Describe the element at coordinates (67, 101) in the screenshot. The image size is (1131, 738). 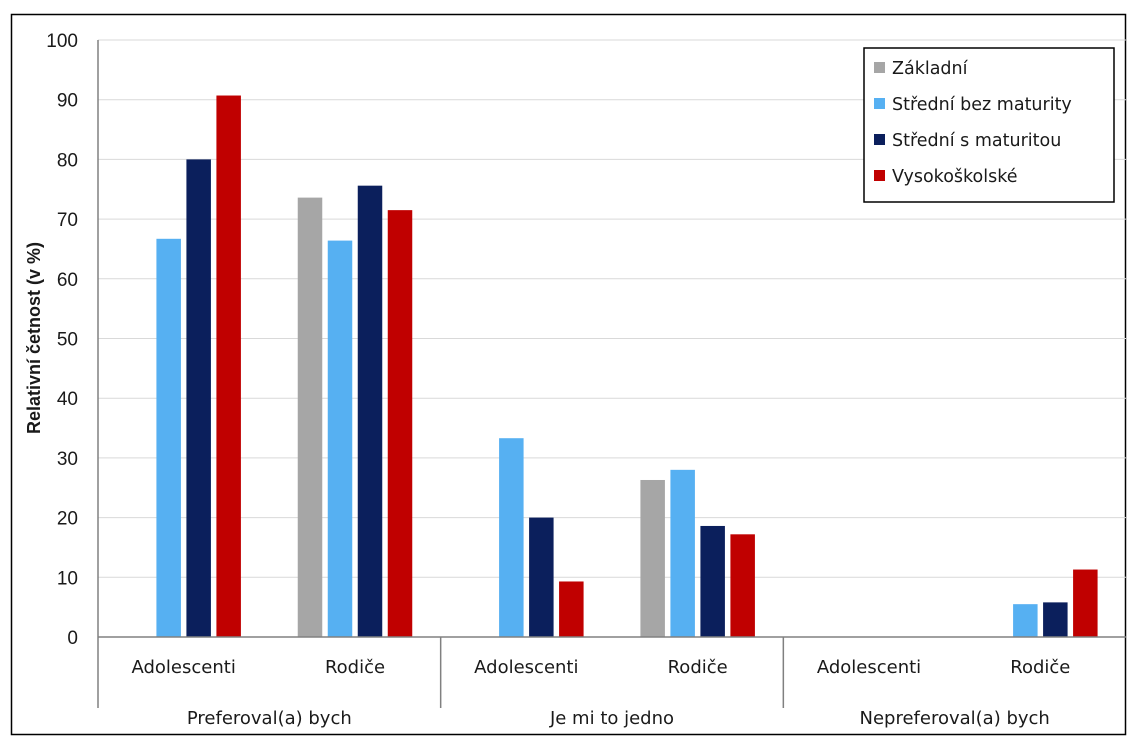
I see `y-tick-label: 90` at that location.